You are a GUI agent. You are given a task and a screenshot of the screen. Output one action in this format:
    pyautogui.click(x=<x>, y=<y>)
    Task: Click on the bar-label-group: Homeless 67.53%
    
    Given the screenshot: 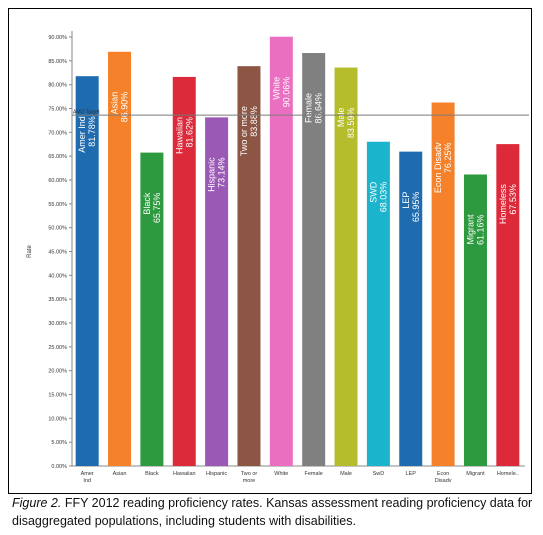 What is the action you would take?
    pyautogui.click(x=508, y=204)
    